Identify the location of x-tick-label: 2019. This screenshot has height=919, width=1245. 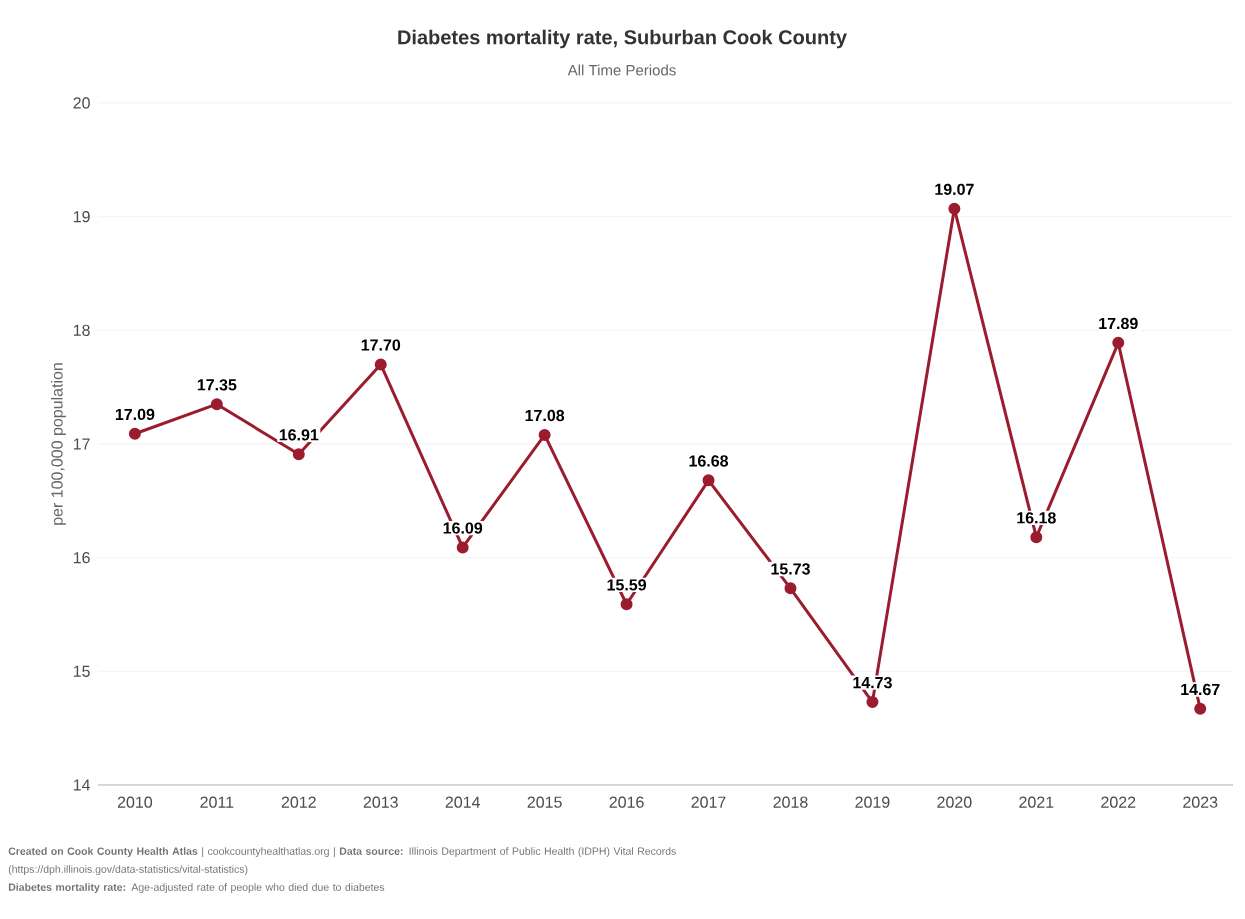
(872, 802).